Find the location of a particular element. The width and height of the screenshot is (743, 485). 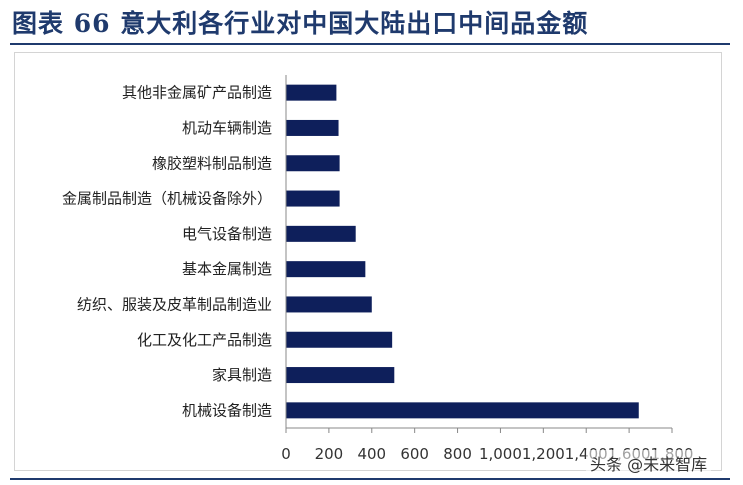

chart-title: 图表 66 意大利各行业对中国大陆出口中间品金额 is located at coordinates (300, 23).